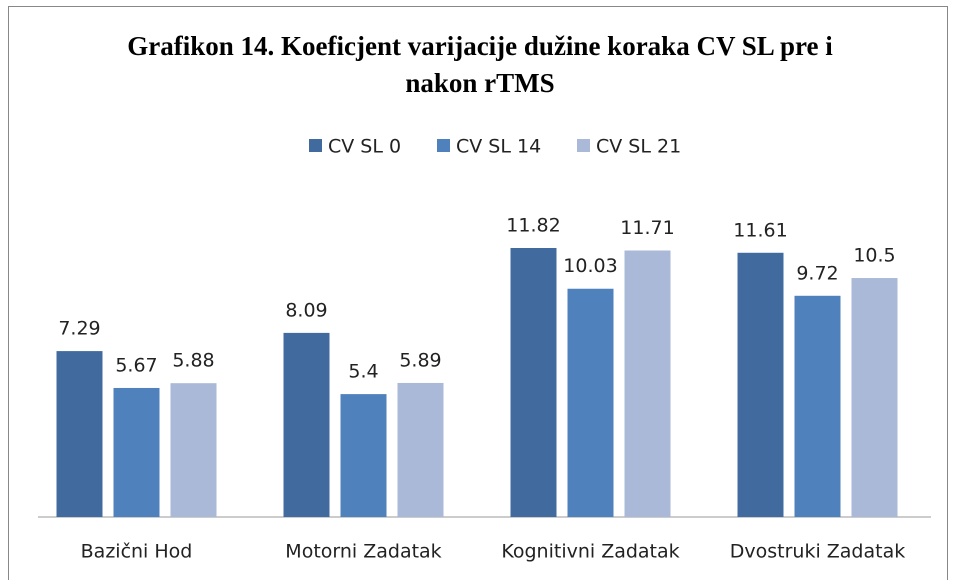 The width and height of the screenshot is (957, 580). I want to click on data-label: 11.82, so click(533, 226).